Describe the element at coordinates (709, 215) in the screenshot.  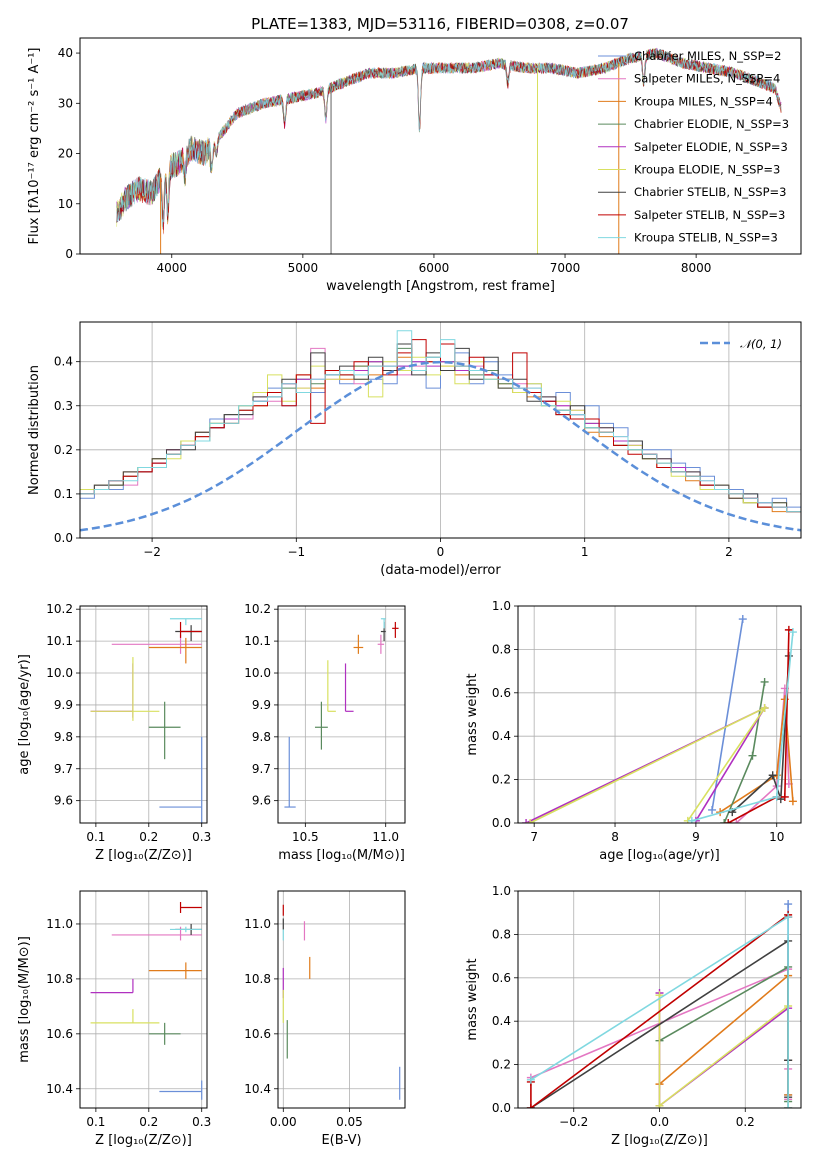
I see `legend-label: Salpeter STELIB, N_SSP=3` at that location.